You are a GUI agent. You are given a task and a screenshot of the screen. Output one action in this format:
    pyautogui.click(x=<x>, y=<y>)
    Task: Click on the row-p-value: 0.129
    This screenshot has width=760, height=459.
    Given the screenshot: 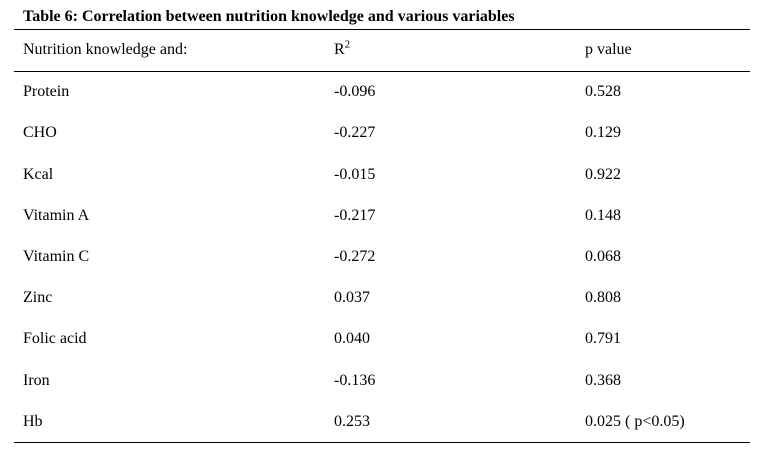 What is the action you would take?
    pyautogui.click(x=603, y=132)
    